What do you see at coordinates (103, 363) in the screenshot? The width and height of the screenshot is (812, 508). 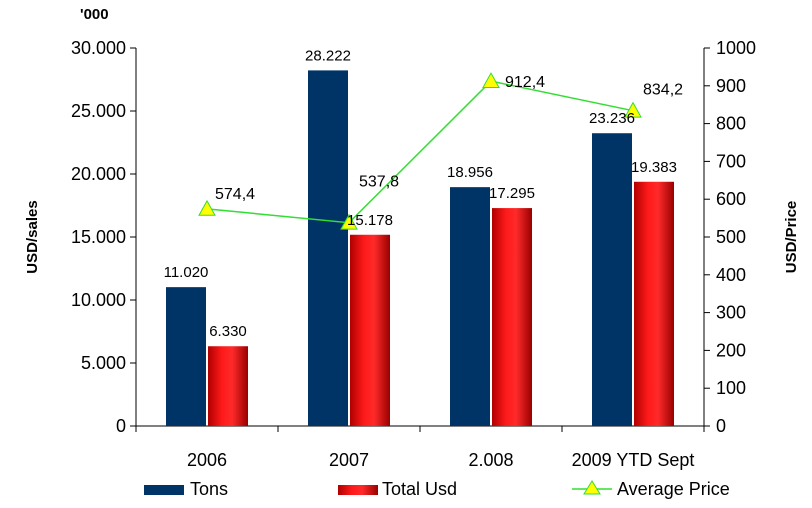 I see `y-left-tick-label: 5.000` at bounding box center [103, 363].